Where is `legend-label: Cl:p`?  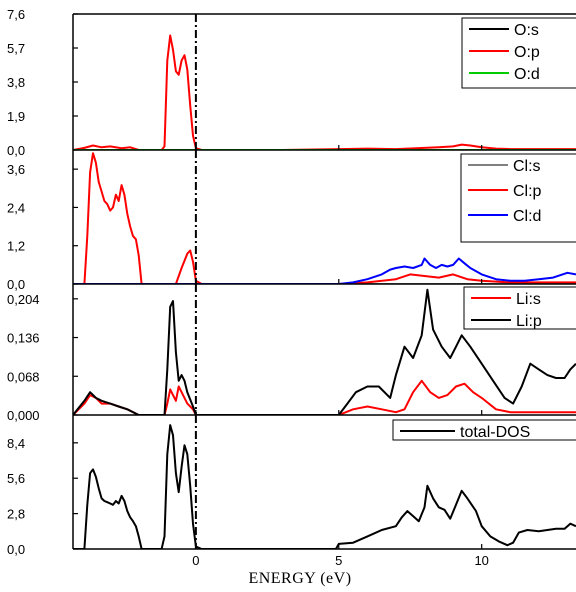 legend-label: Cl:p is located at coordinates (527, 191).